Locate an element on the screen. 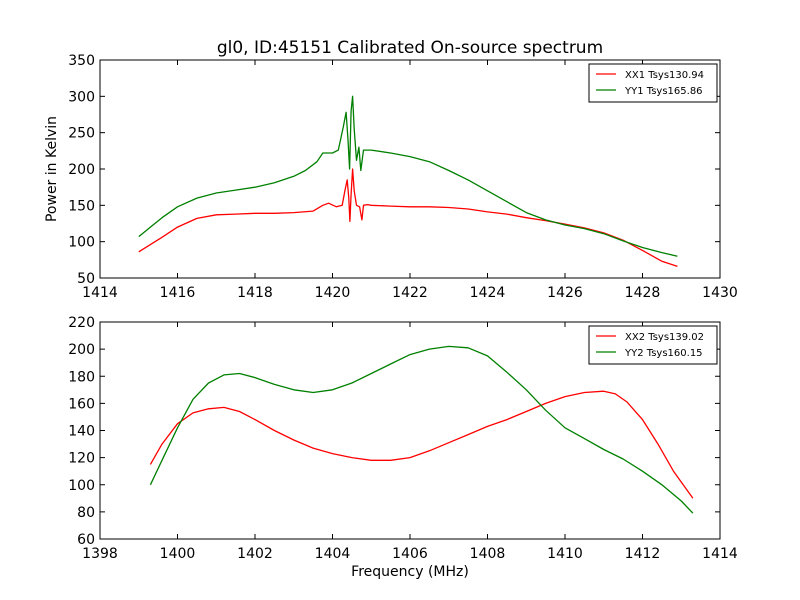 The width and height of the screenshot is (800, 600). x-tick-label: 1404 is located at coordinates (333, 554).